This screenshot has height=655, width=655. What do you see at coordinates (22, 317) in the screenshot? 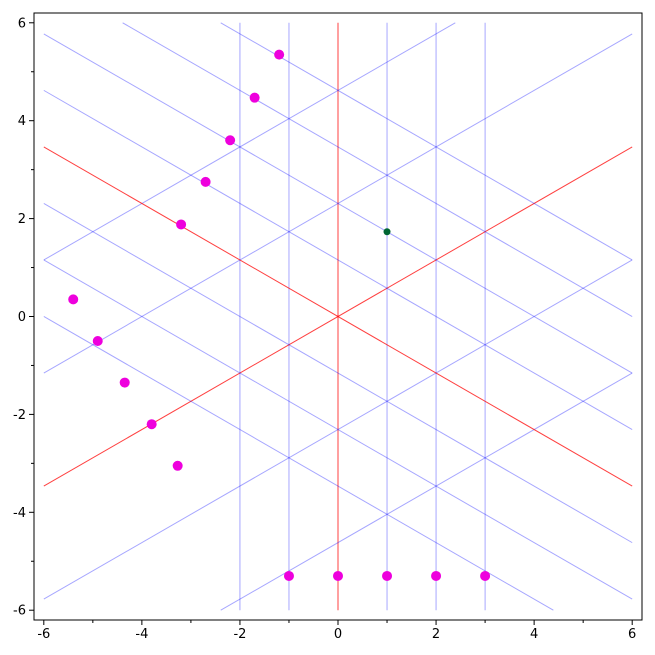
I see `y-tick-label-3: 0` at bounding box center [22, 317].